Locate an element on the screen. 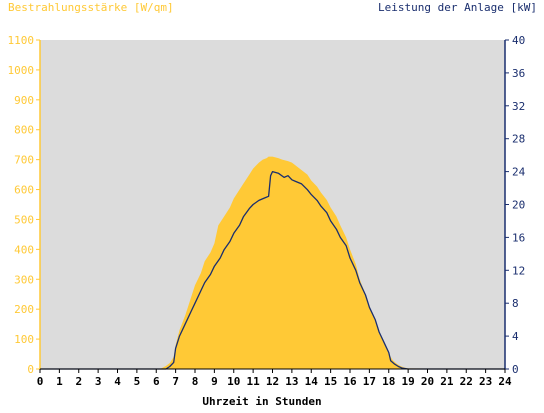 The image size is (544, 413). left-tick-label: 400 is located at coordinates (24, 249).